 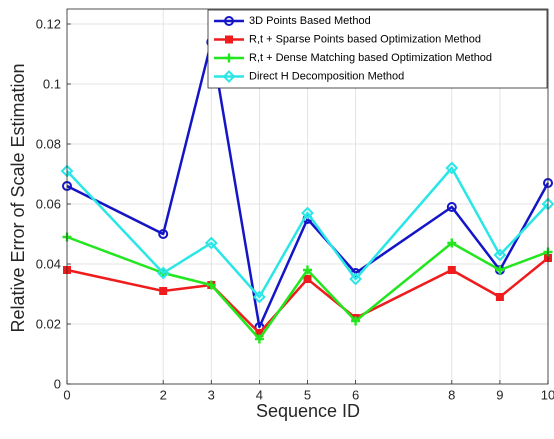 I want to click on x-tick-label: 4, so click(x=259, y=395).